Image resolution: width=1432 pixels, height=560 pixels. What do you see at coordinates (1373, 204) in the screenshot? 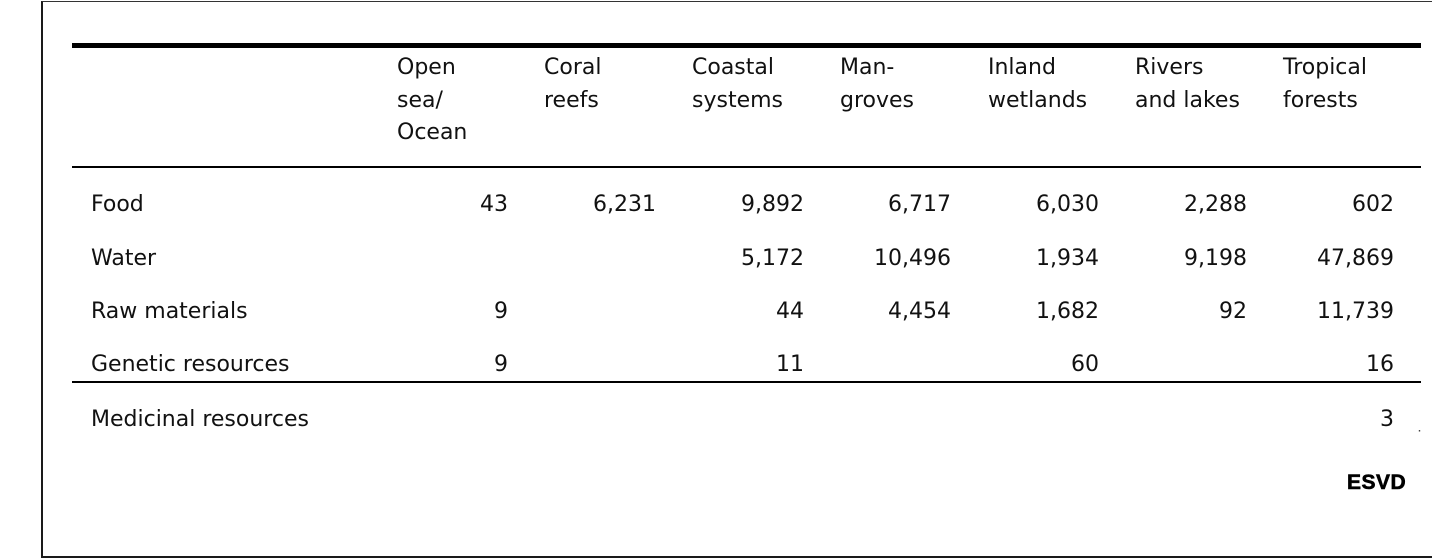
I see `table-cell: 602` at bounding box center [1373, 204].